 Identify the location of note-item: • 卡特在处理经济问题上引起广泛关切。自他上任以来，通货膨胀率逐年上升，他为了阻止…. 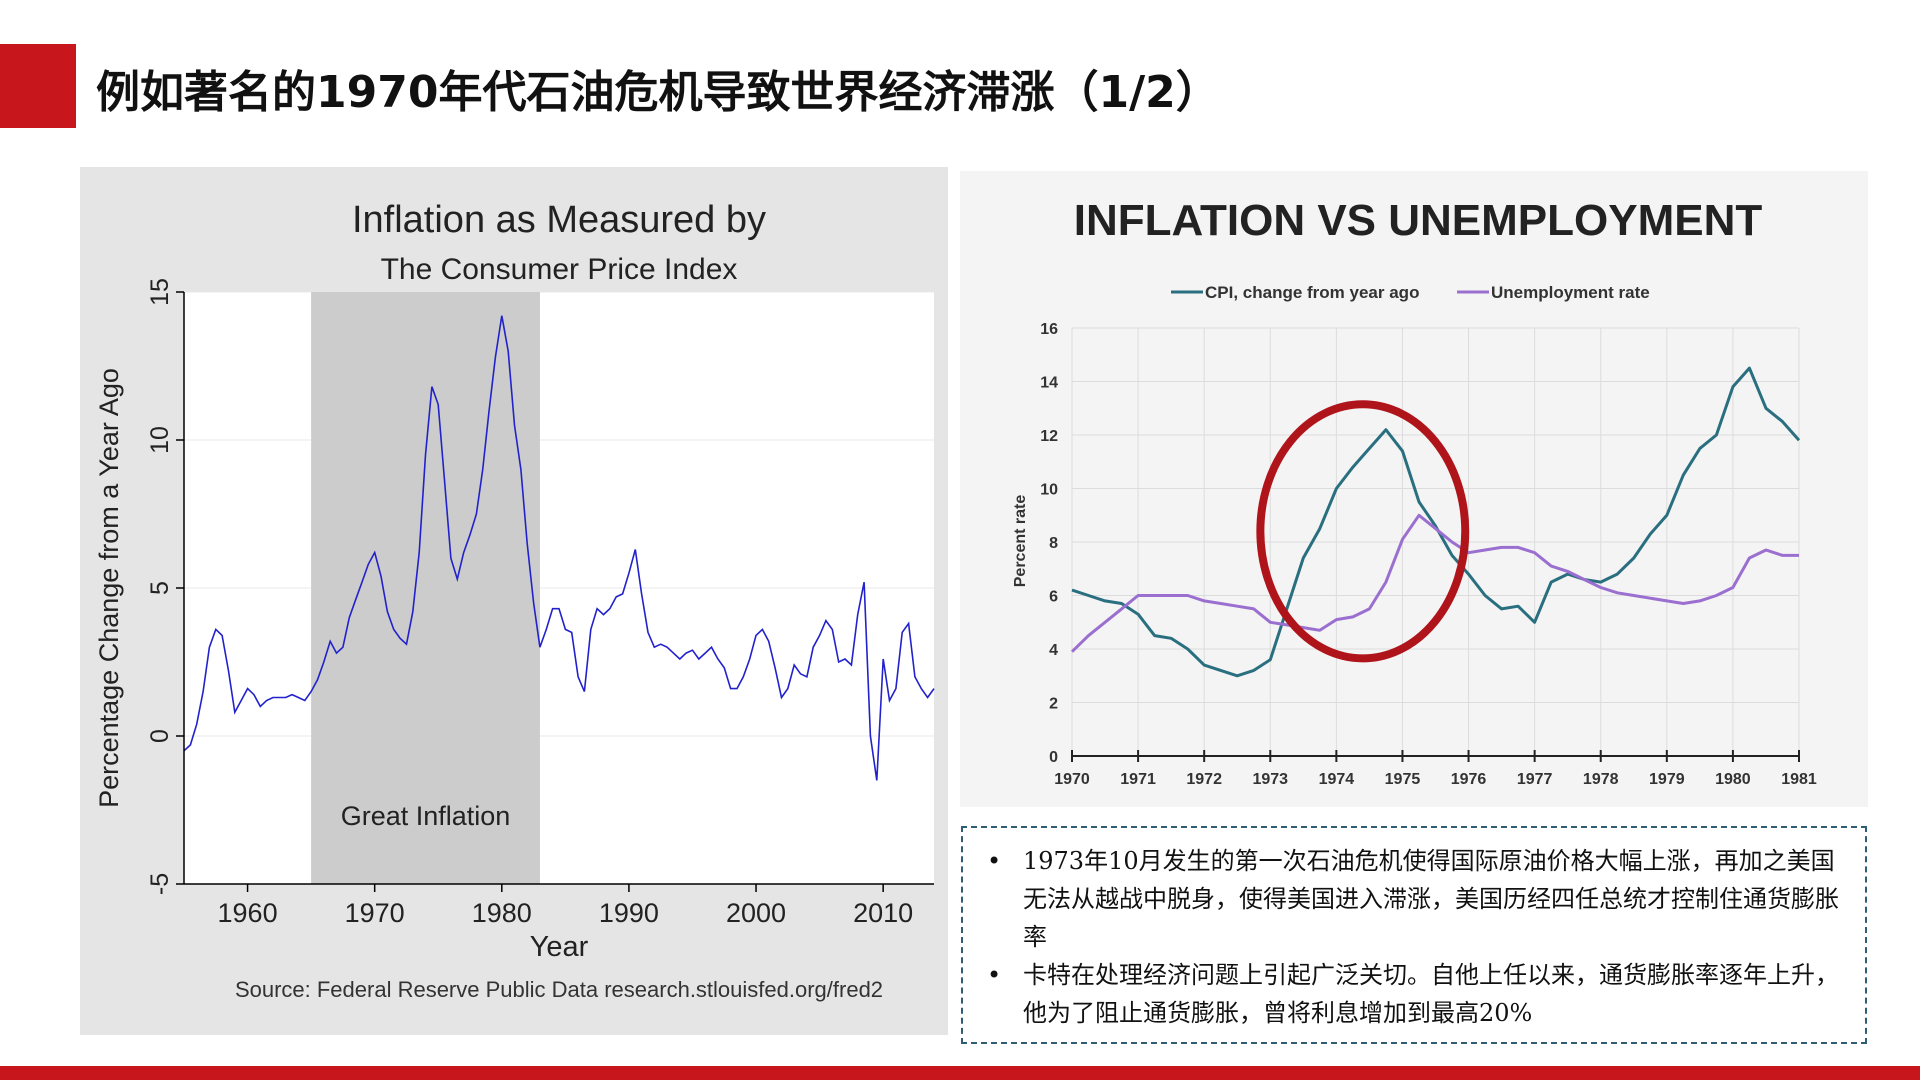
(1414, 994).